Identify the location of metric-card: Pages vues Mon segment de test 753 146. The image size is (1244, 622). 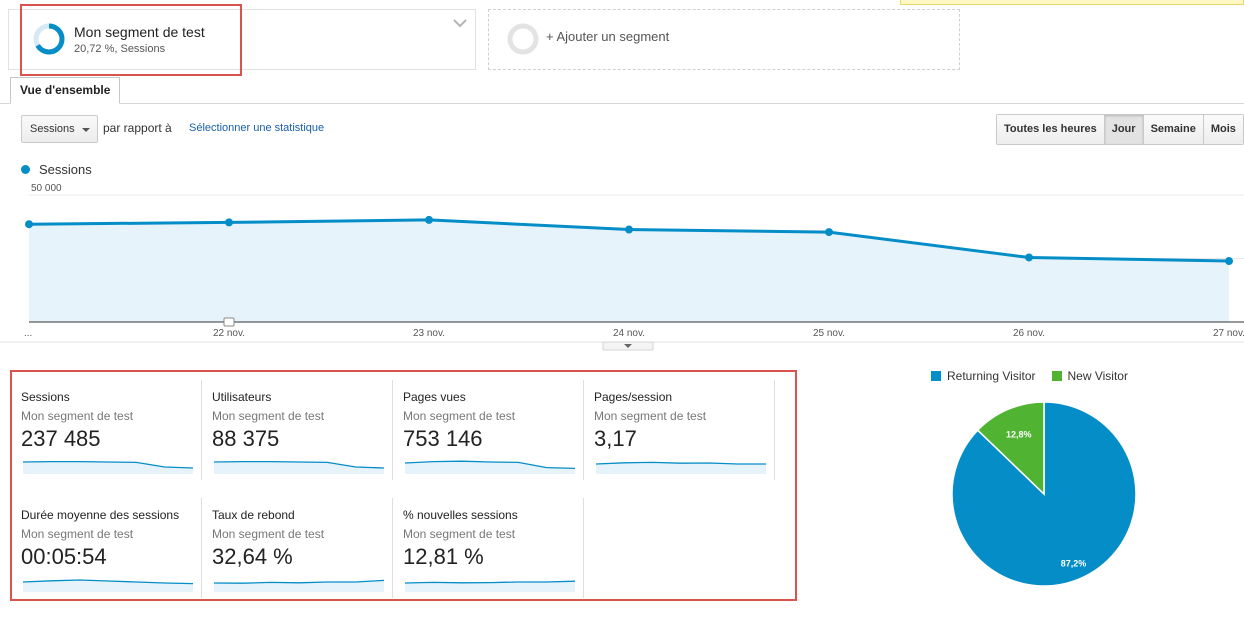
(489, 427).